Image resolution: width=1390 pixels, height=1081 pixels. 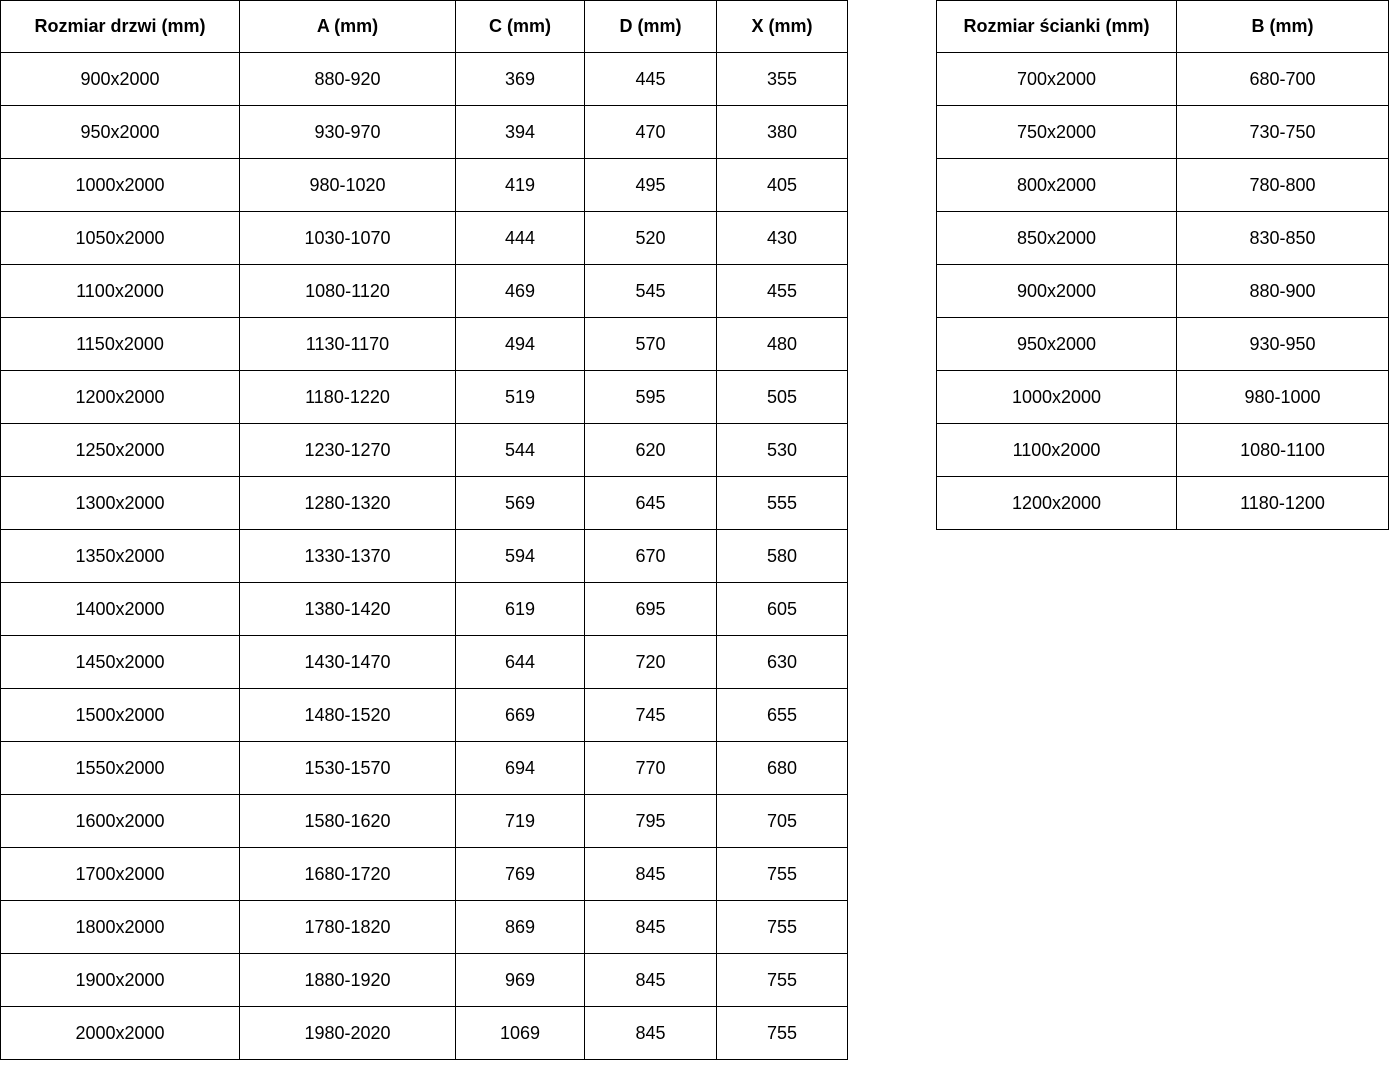 What do you see at coordinates (347, 132) in the screenshot?
I see `table-cell: 930-970` at bounding box center [347, 132].